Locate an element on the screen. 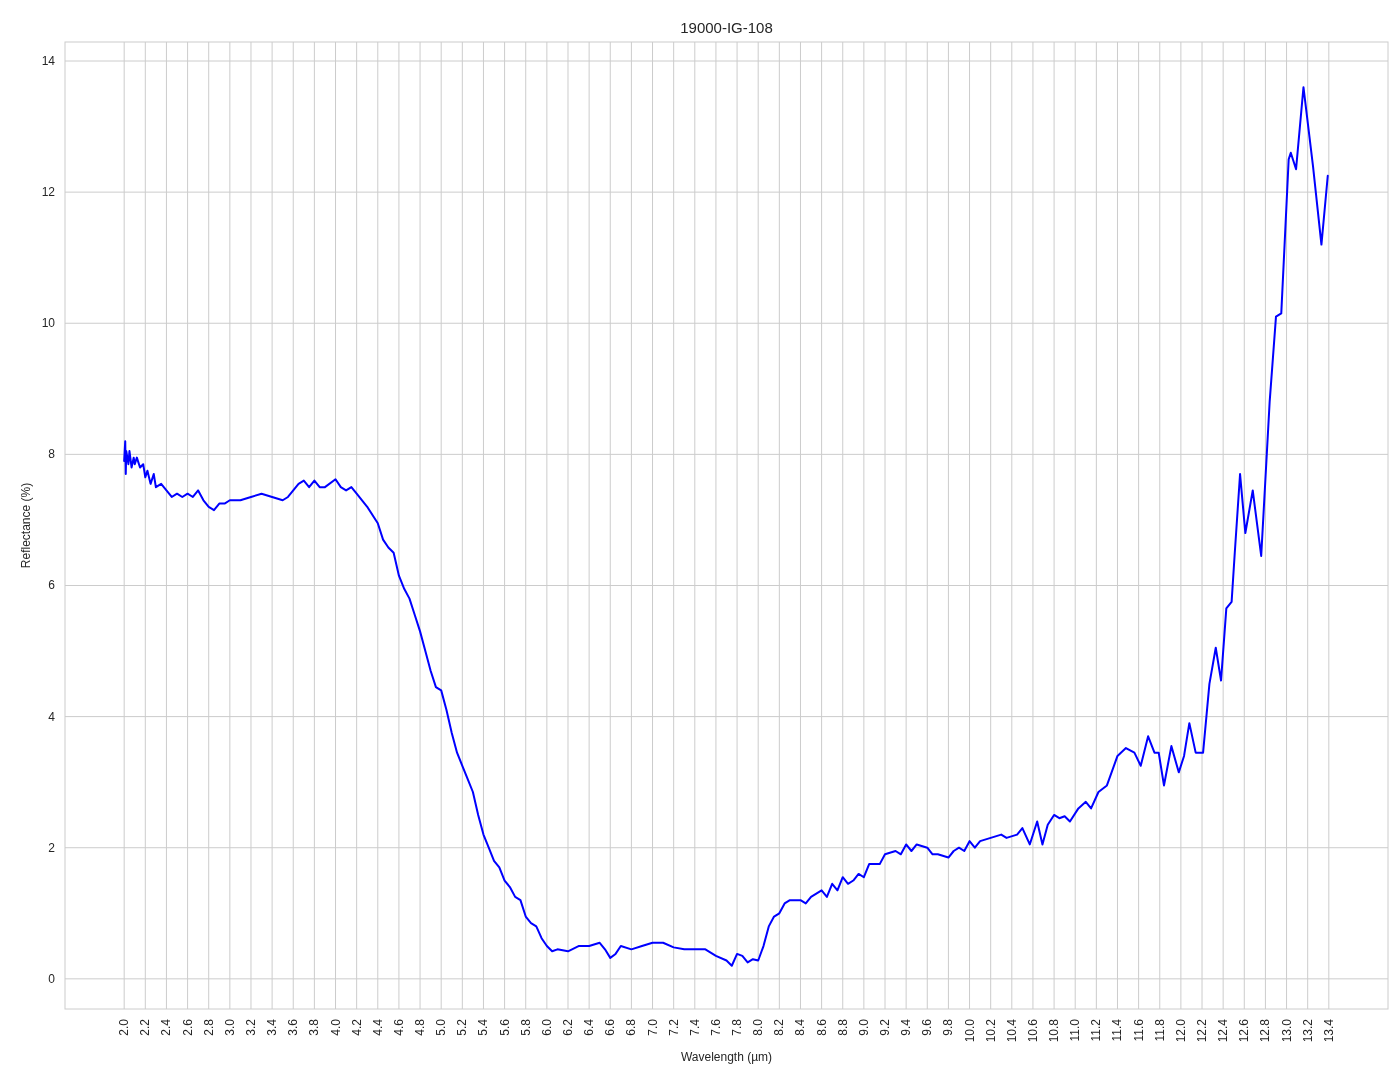 The height and width of the screenshot is (1069, 1394). x-tick-label: 2.0 is located at coordinates (124, 1027).